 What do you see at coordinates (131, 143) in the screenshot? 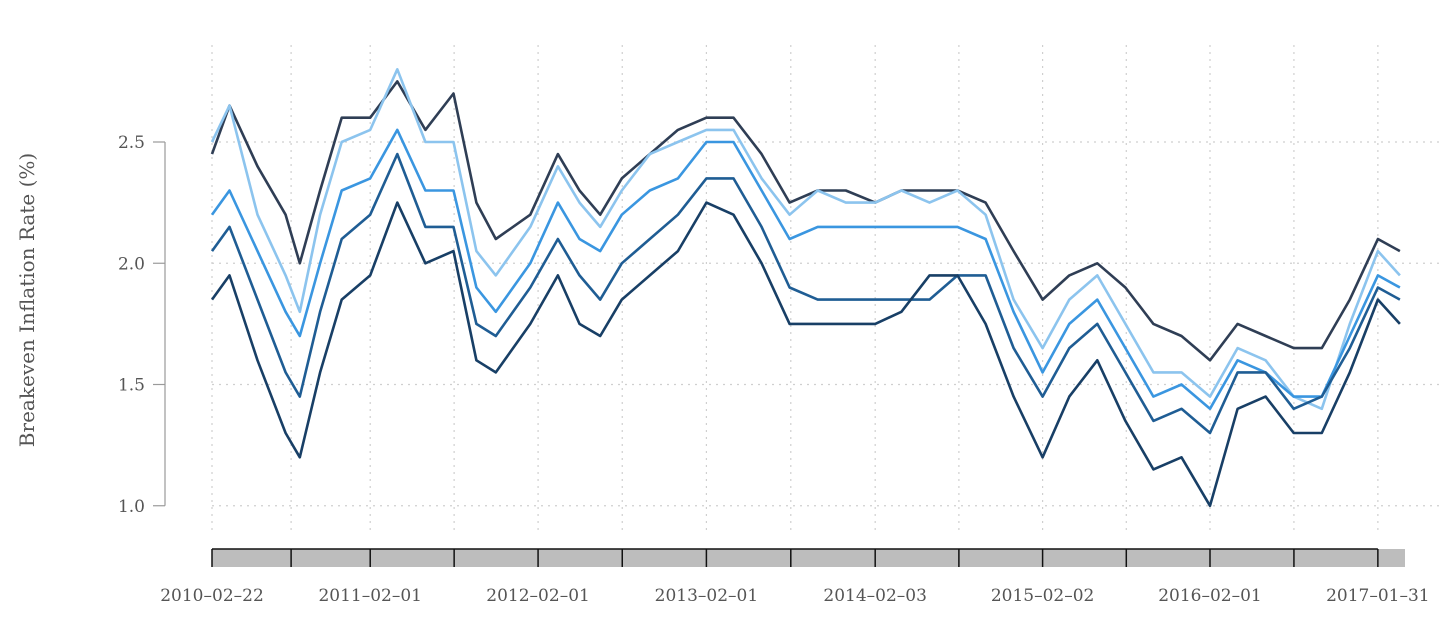
I see `y-tick-label: 2.5` at bounding box center [131, 143].